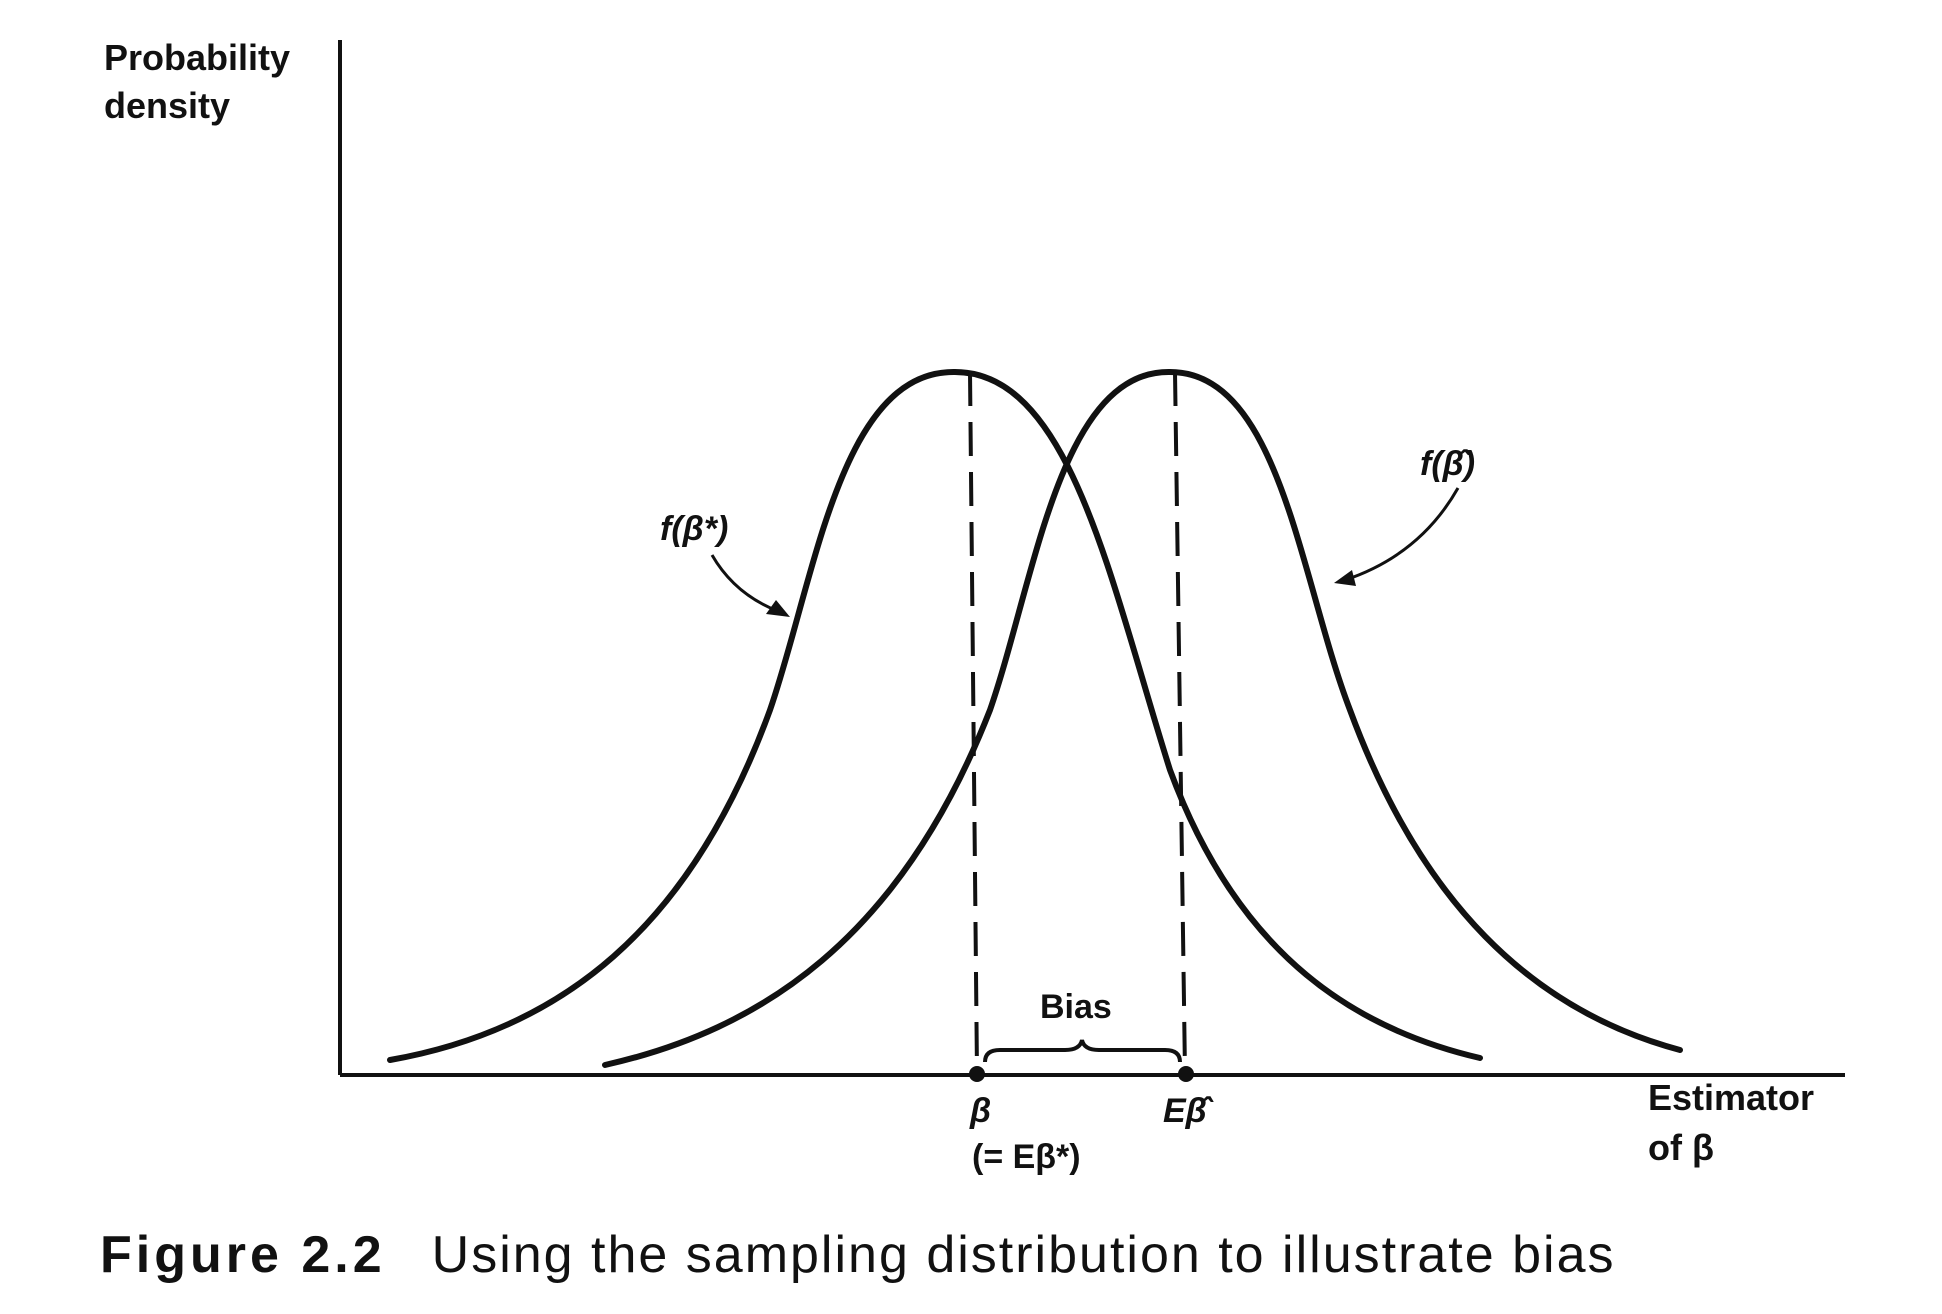  What do you see at coordinates (1026, 1157) in the screenshot?
I see `tick-label-beta-note: (= Eβ*)` at bounding box center [1026, 1157].